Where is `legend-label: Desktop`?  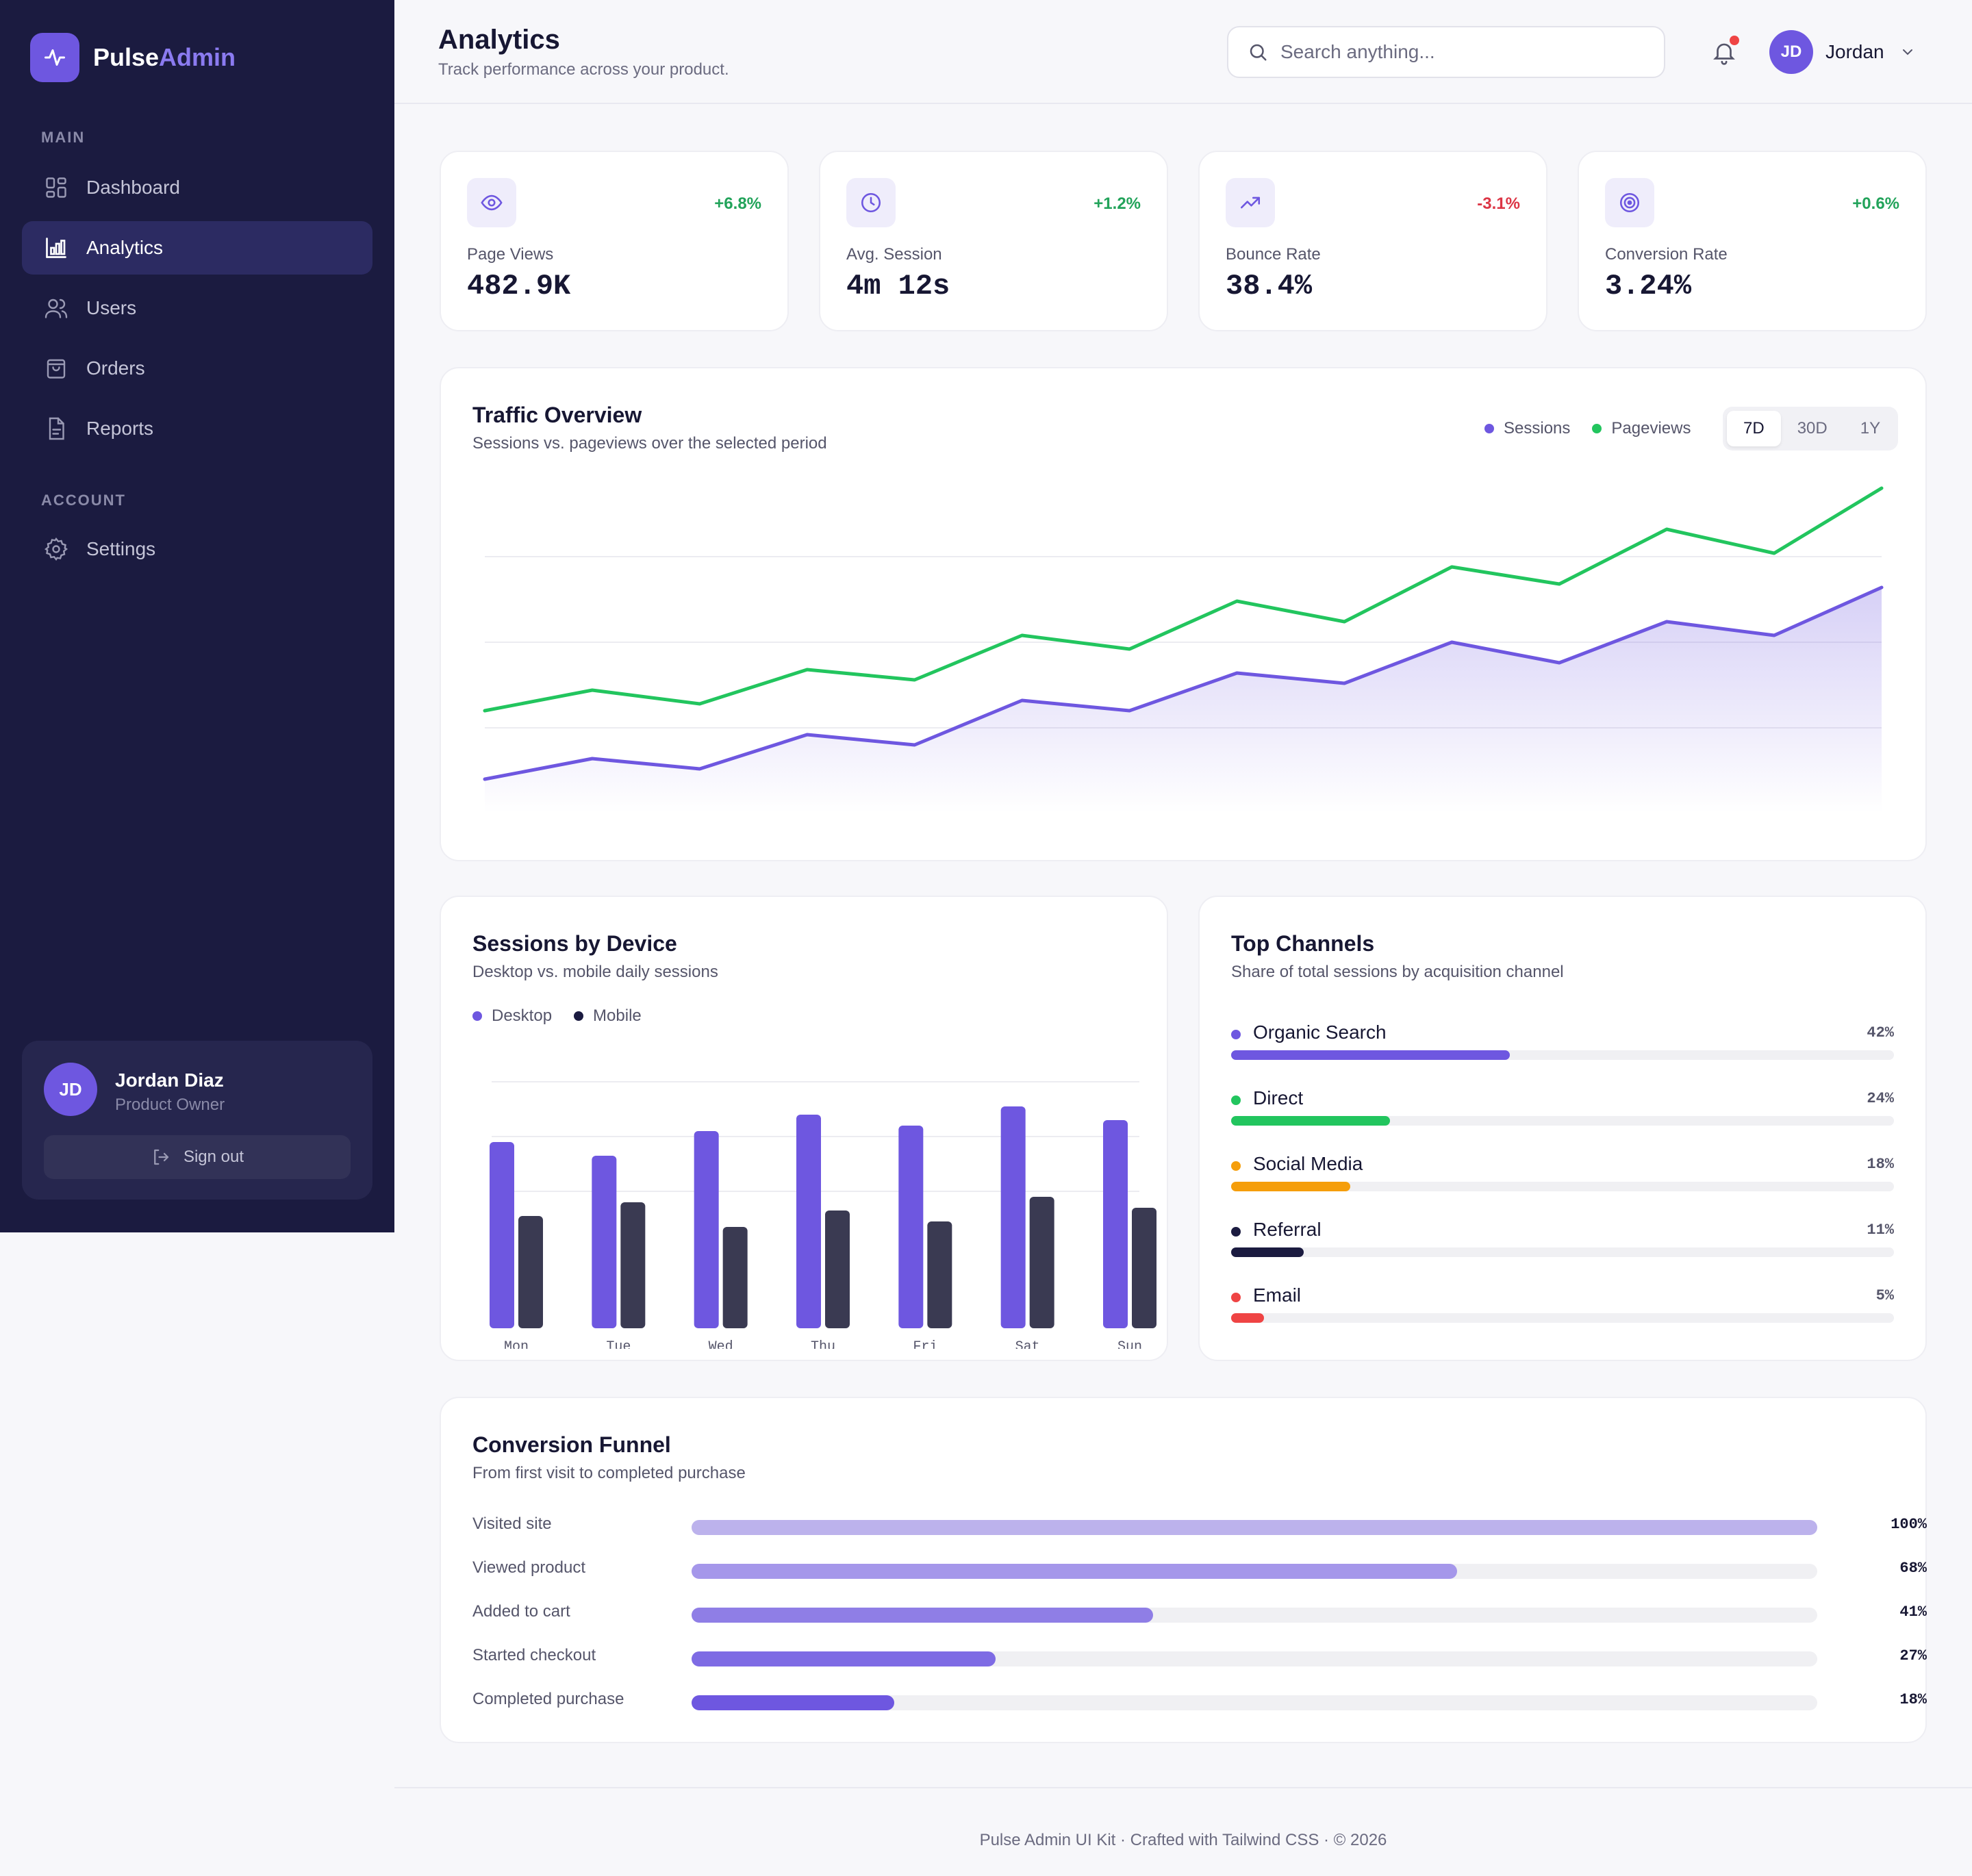
legend-label: Desktop is located at coordinates (522, 1015).